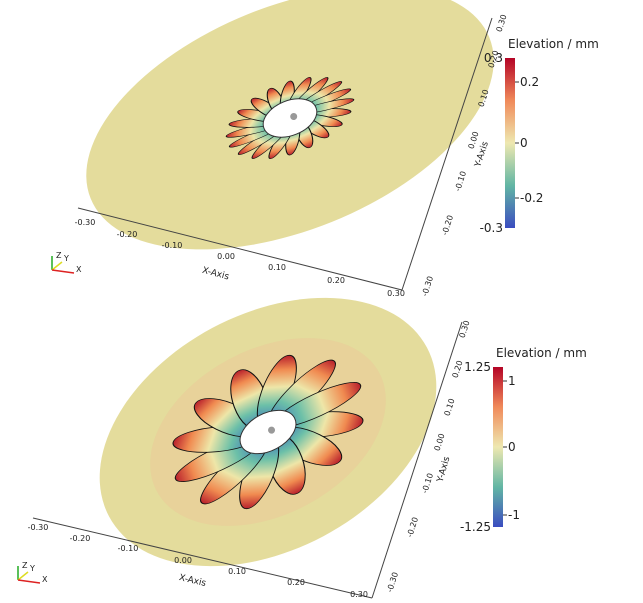 This screenshot has width=643, height=603. What do you see at coordinates (512, 381) in the screenshot?
I see `colorbar-tick-label: 1` at bounding box center [512, 381].